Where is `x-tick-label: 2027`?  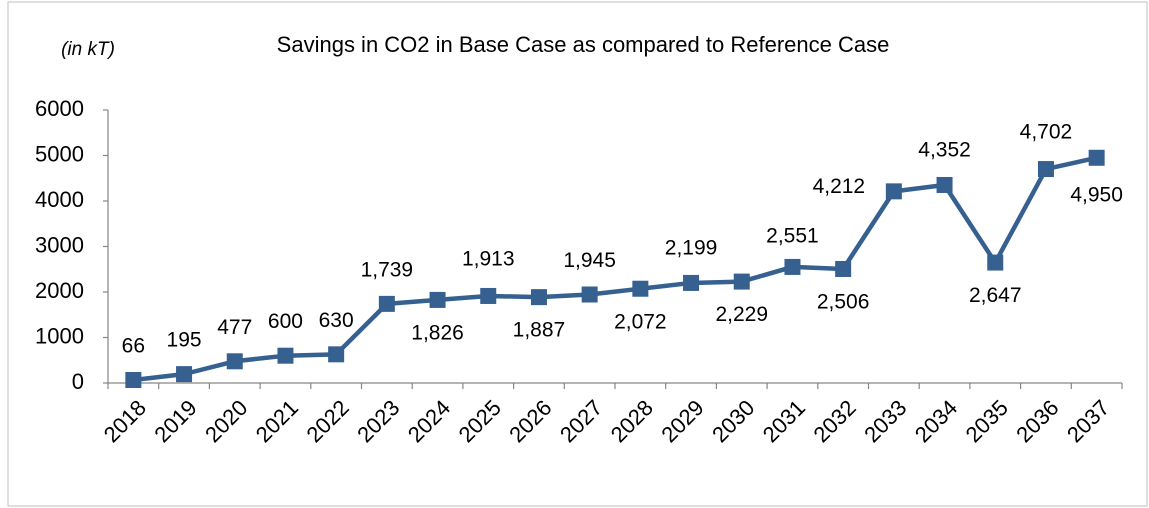
x-tick-label: 2027 is located at coordinates (581, 421).